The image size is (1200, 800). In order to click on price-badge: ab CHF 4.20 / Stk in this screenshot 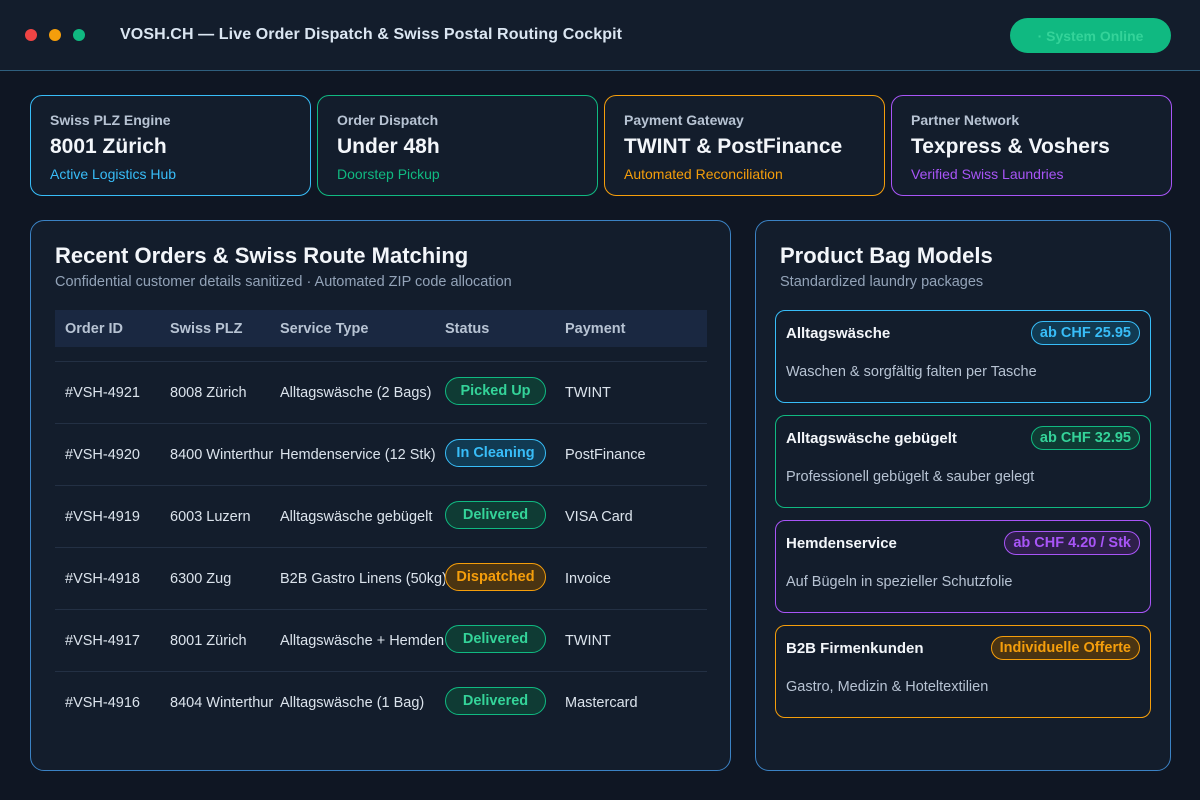, I will do `click(1072, 543)`.